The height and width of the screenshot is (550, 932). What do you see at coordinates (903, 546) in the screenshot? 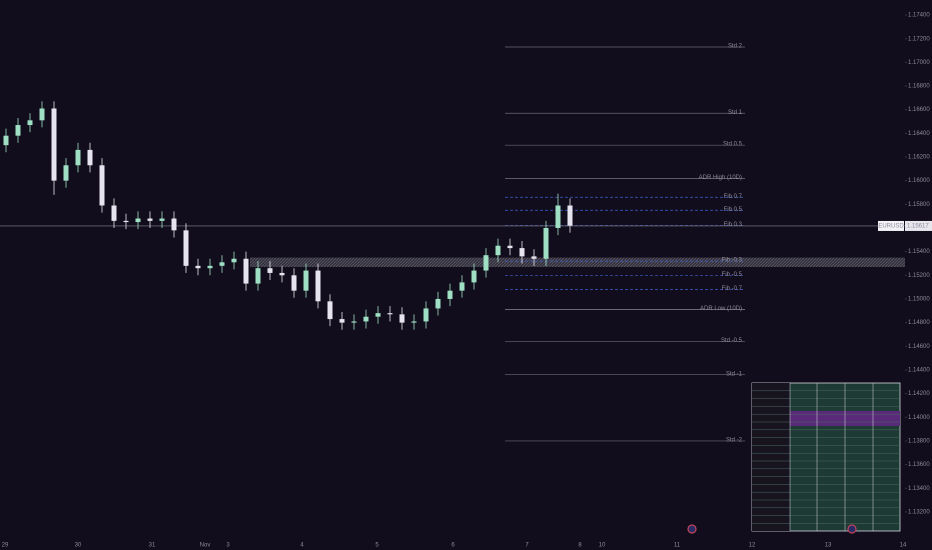
I see `x-tick-label: 14` at bounding box center [903, 546].